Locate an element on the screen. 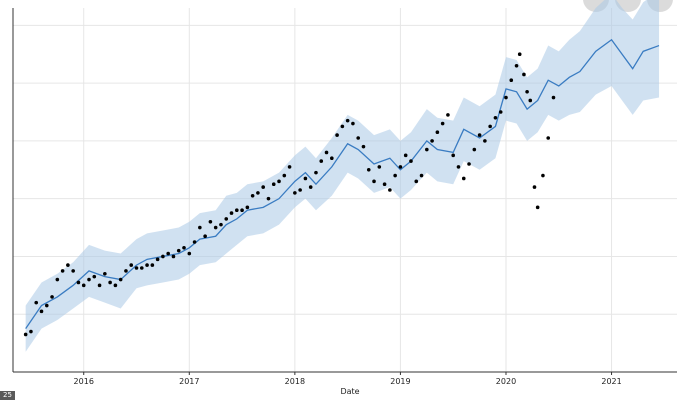 The width and height of the screenshot is (677, 400). x-tick-label: 2018 is located at coordinates (295, 381).